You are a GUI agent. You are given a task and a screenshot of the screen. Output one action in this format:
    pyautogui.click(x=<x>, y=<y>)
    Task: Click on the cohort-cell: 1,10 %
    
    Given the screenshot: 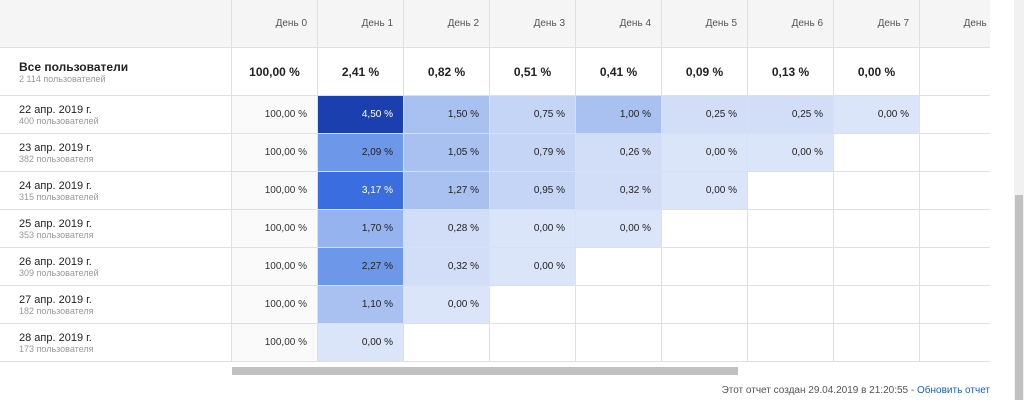 What is the action you would take?
    pyautogui.click(x=361, y=305)
    